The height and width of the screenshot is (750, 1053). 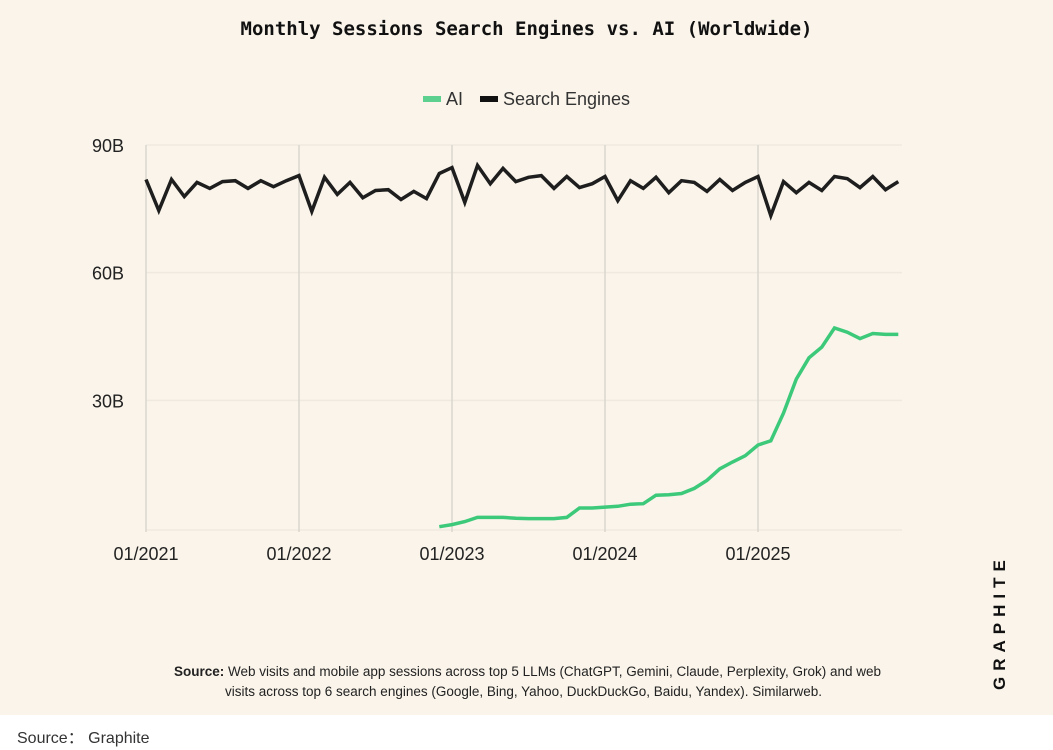 What do you see at coordinates (522, 191) in the screenshot?
I see `series-line-search-engines` at bounding box center [522, 191].